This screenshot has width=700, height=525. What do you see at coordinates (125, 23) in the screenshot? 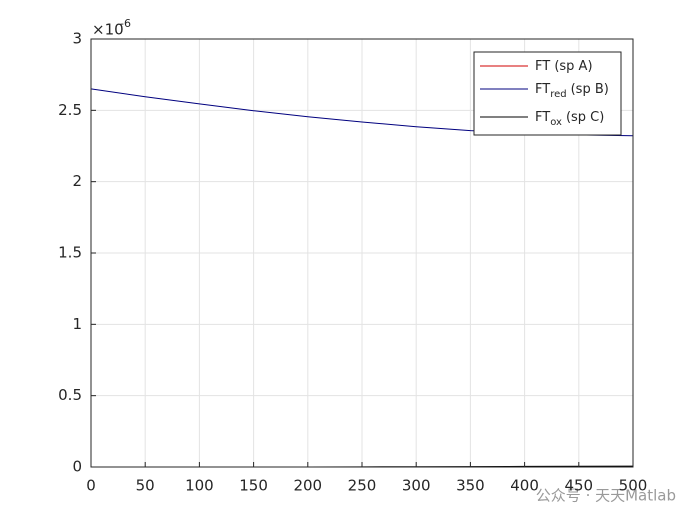
I see `exponent: -6` at bounding box center [125, 23].